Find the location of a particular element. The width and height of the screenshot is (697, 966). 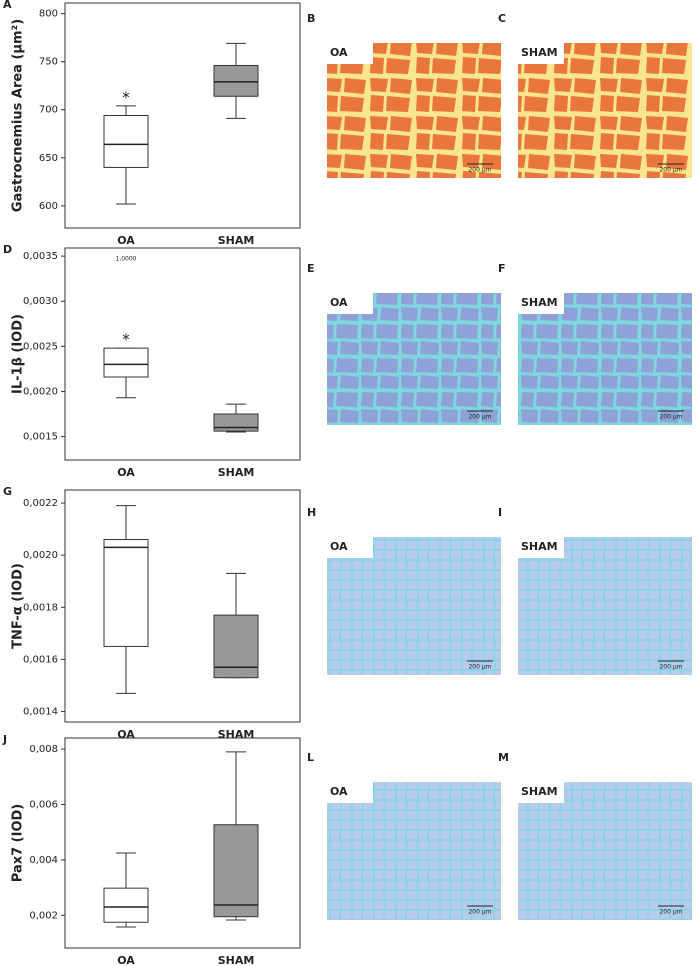

y-tick-label: 0,0030 is located at coordinates (40, 301).